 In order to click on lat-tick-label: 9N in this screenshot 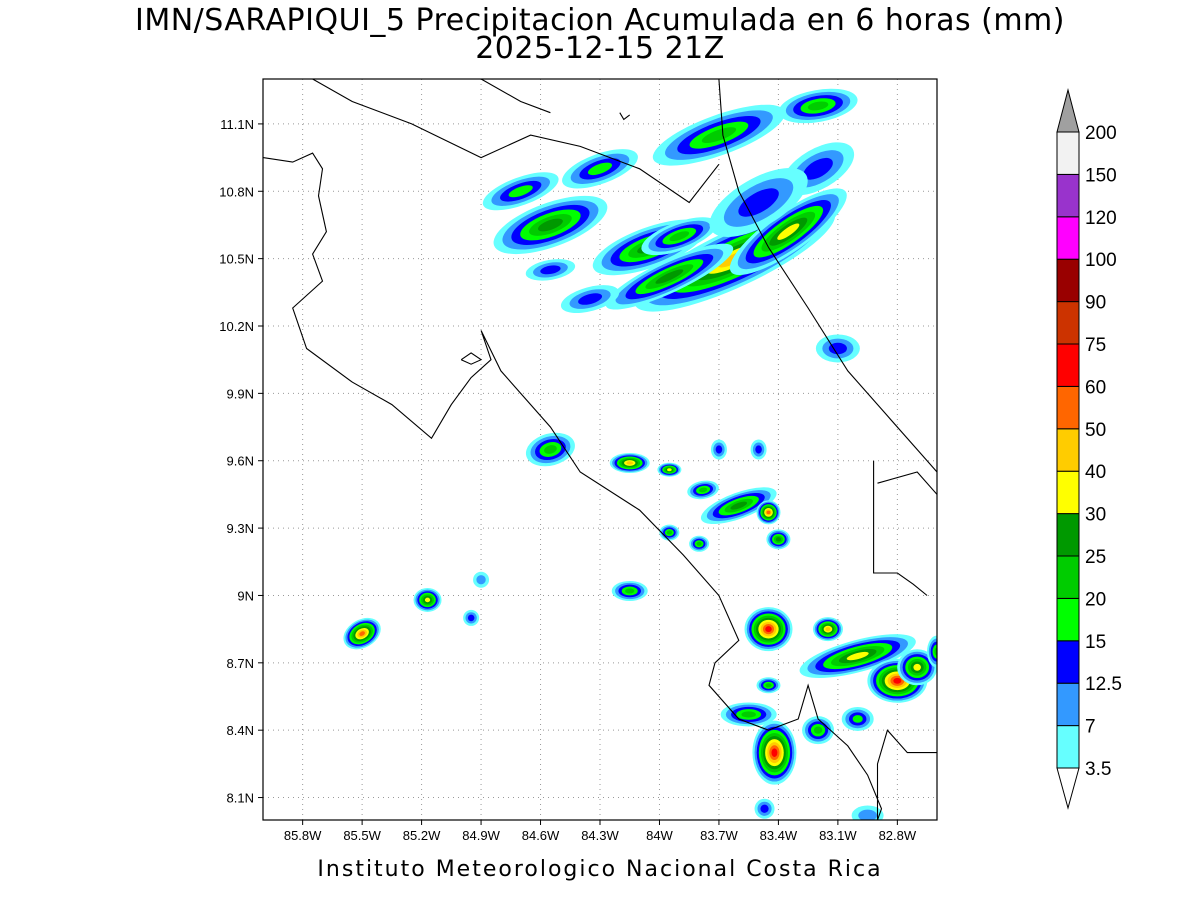, I will do `click(245, 595)`.